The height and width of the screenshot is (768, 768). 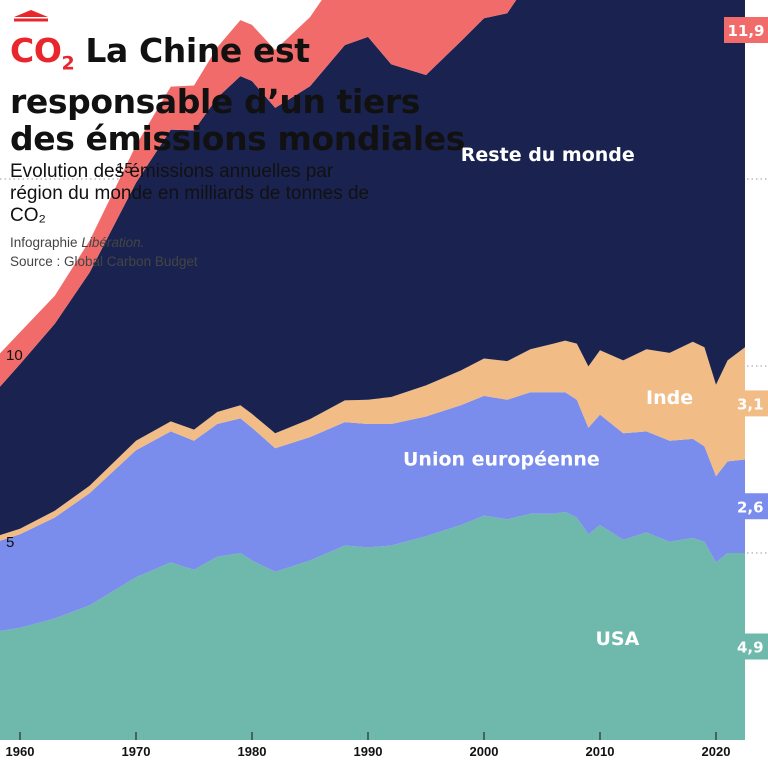 I want to click on credit-prefix: Infographie, so click(x=44, y=242).